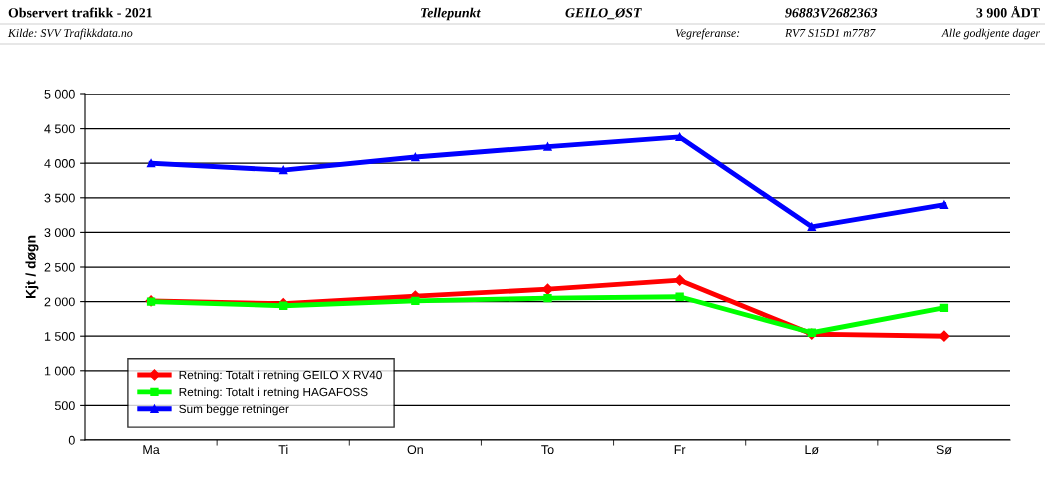  Describe the element at coordinates (59, 233) in the screenshot. I see `y-tick-label: 3 000` at that location.